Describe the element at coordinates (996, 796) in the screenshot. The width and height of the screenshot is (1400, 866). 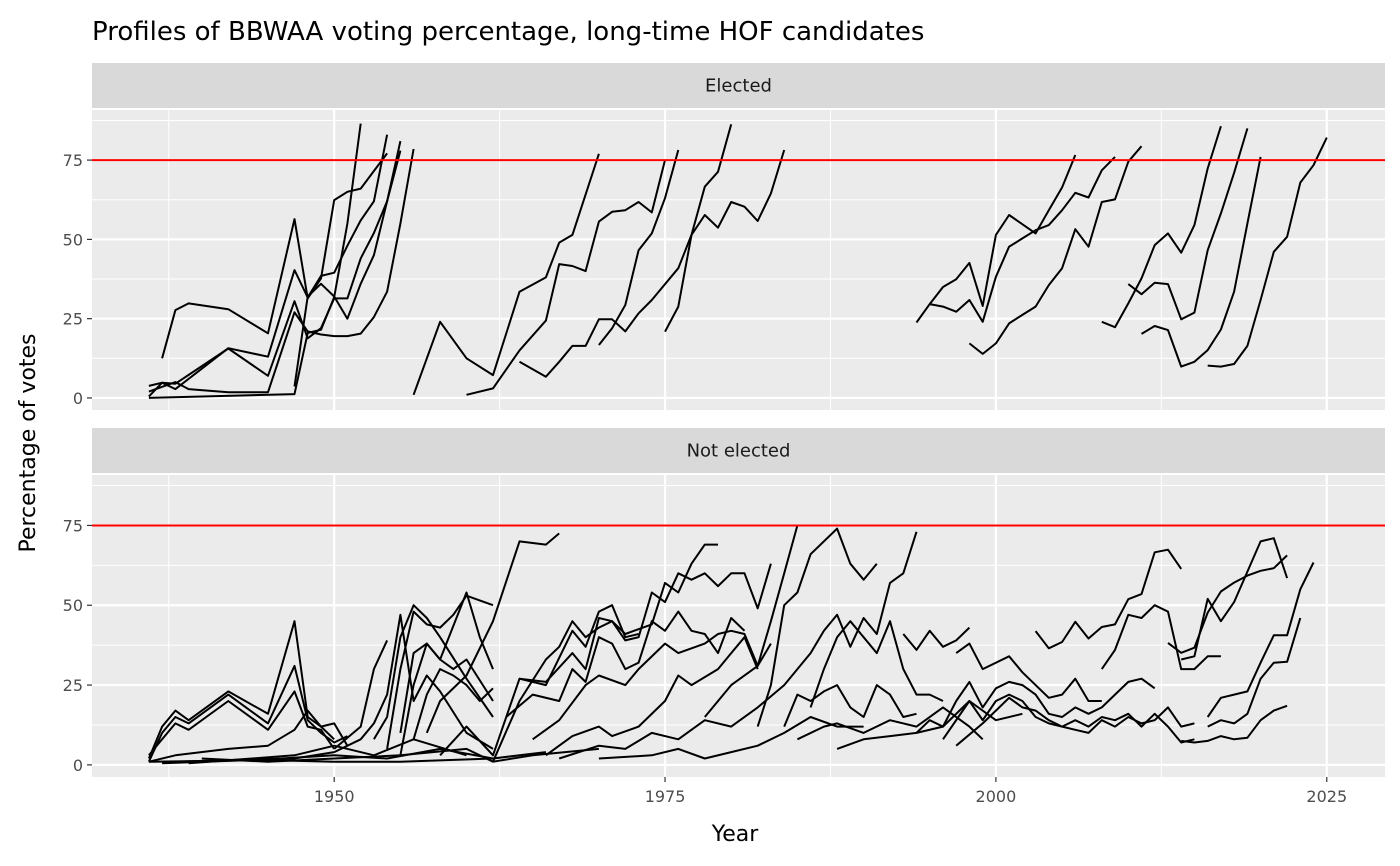
I see `x-tick-label: 2000` at that location.